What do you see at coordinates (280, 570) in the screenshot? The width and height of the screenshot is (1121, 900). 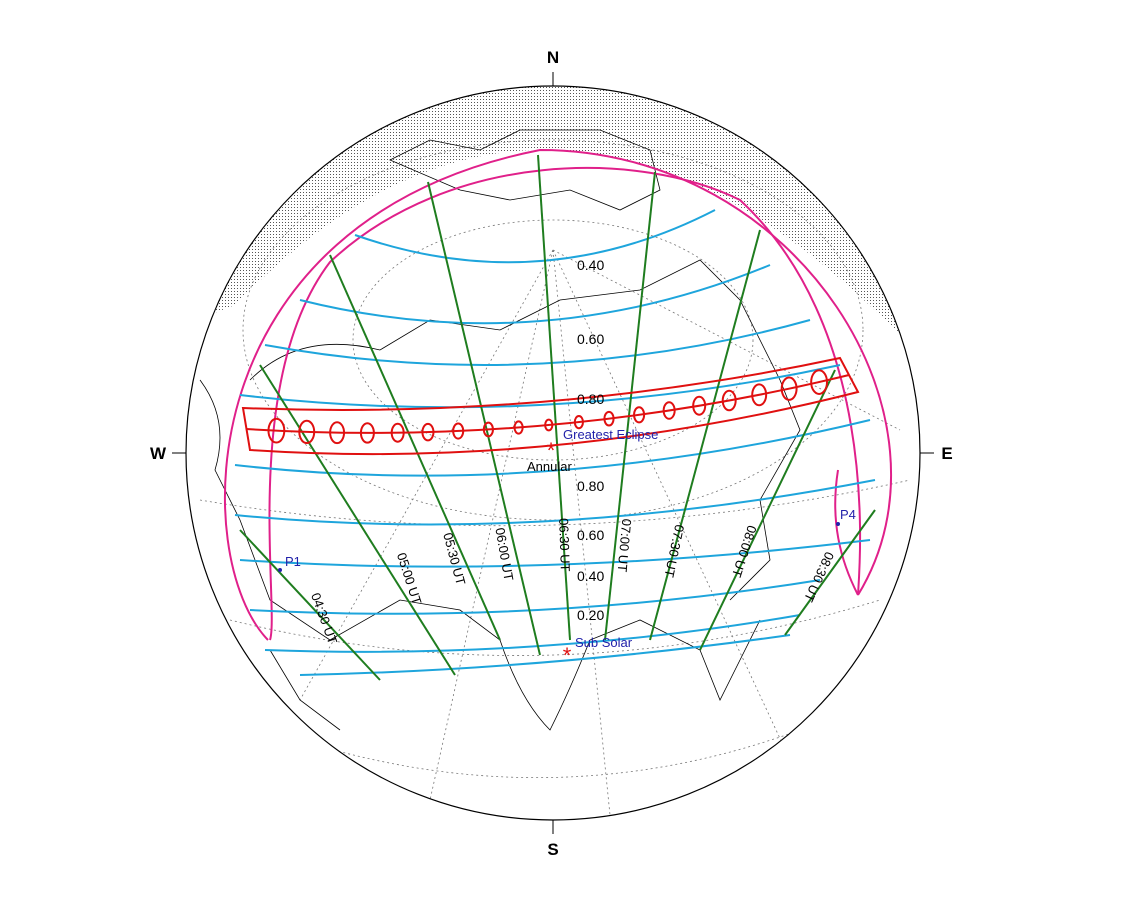 I see `p1-marker` at bounding box center [280, 570].